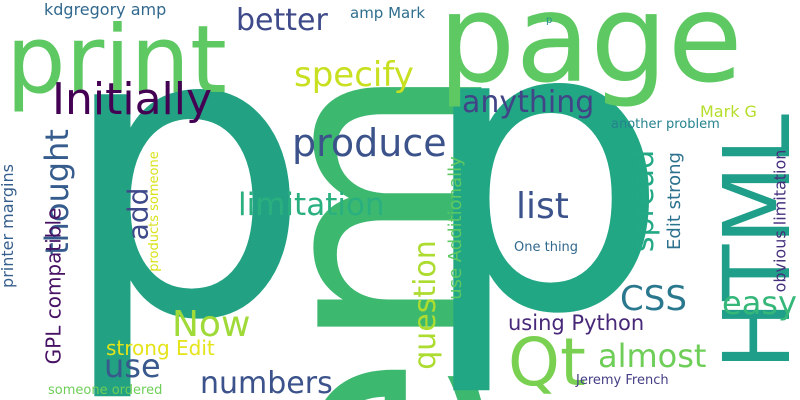 This screenshot has width=800, height=400. Describe the element at coordinates (644, 201) in the screenshot. I see `word-spread: spread` at that location.